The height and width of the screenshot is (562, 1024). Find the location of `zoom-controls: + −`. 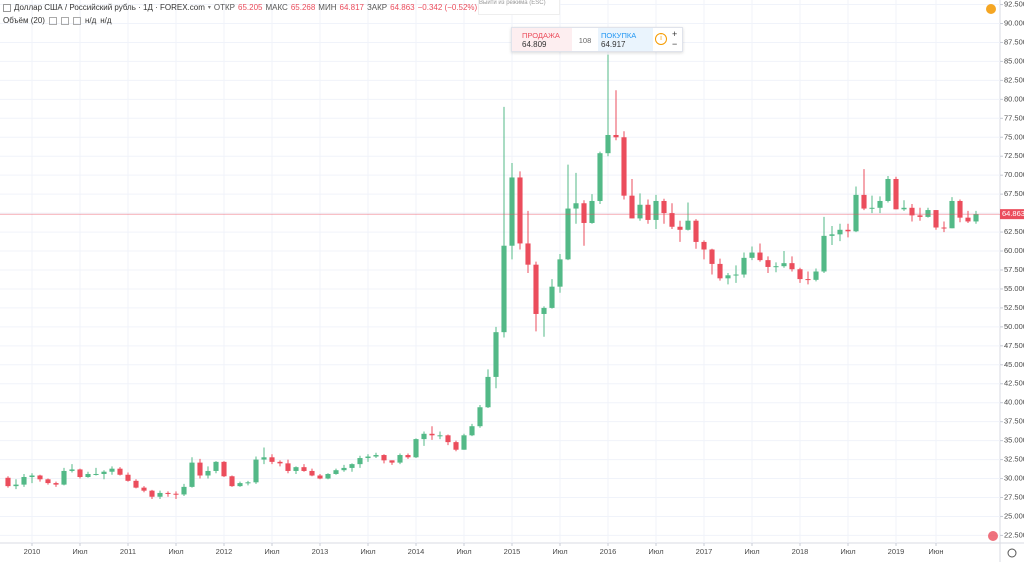

zoom-controls: + − is located at coordinates (675, 39).